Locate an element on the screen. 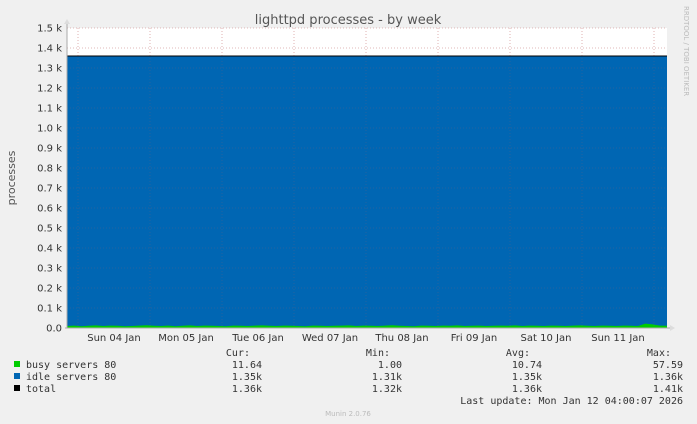  legend-avg: 1.35k is located at coordinates (527, 377).